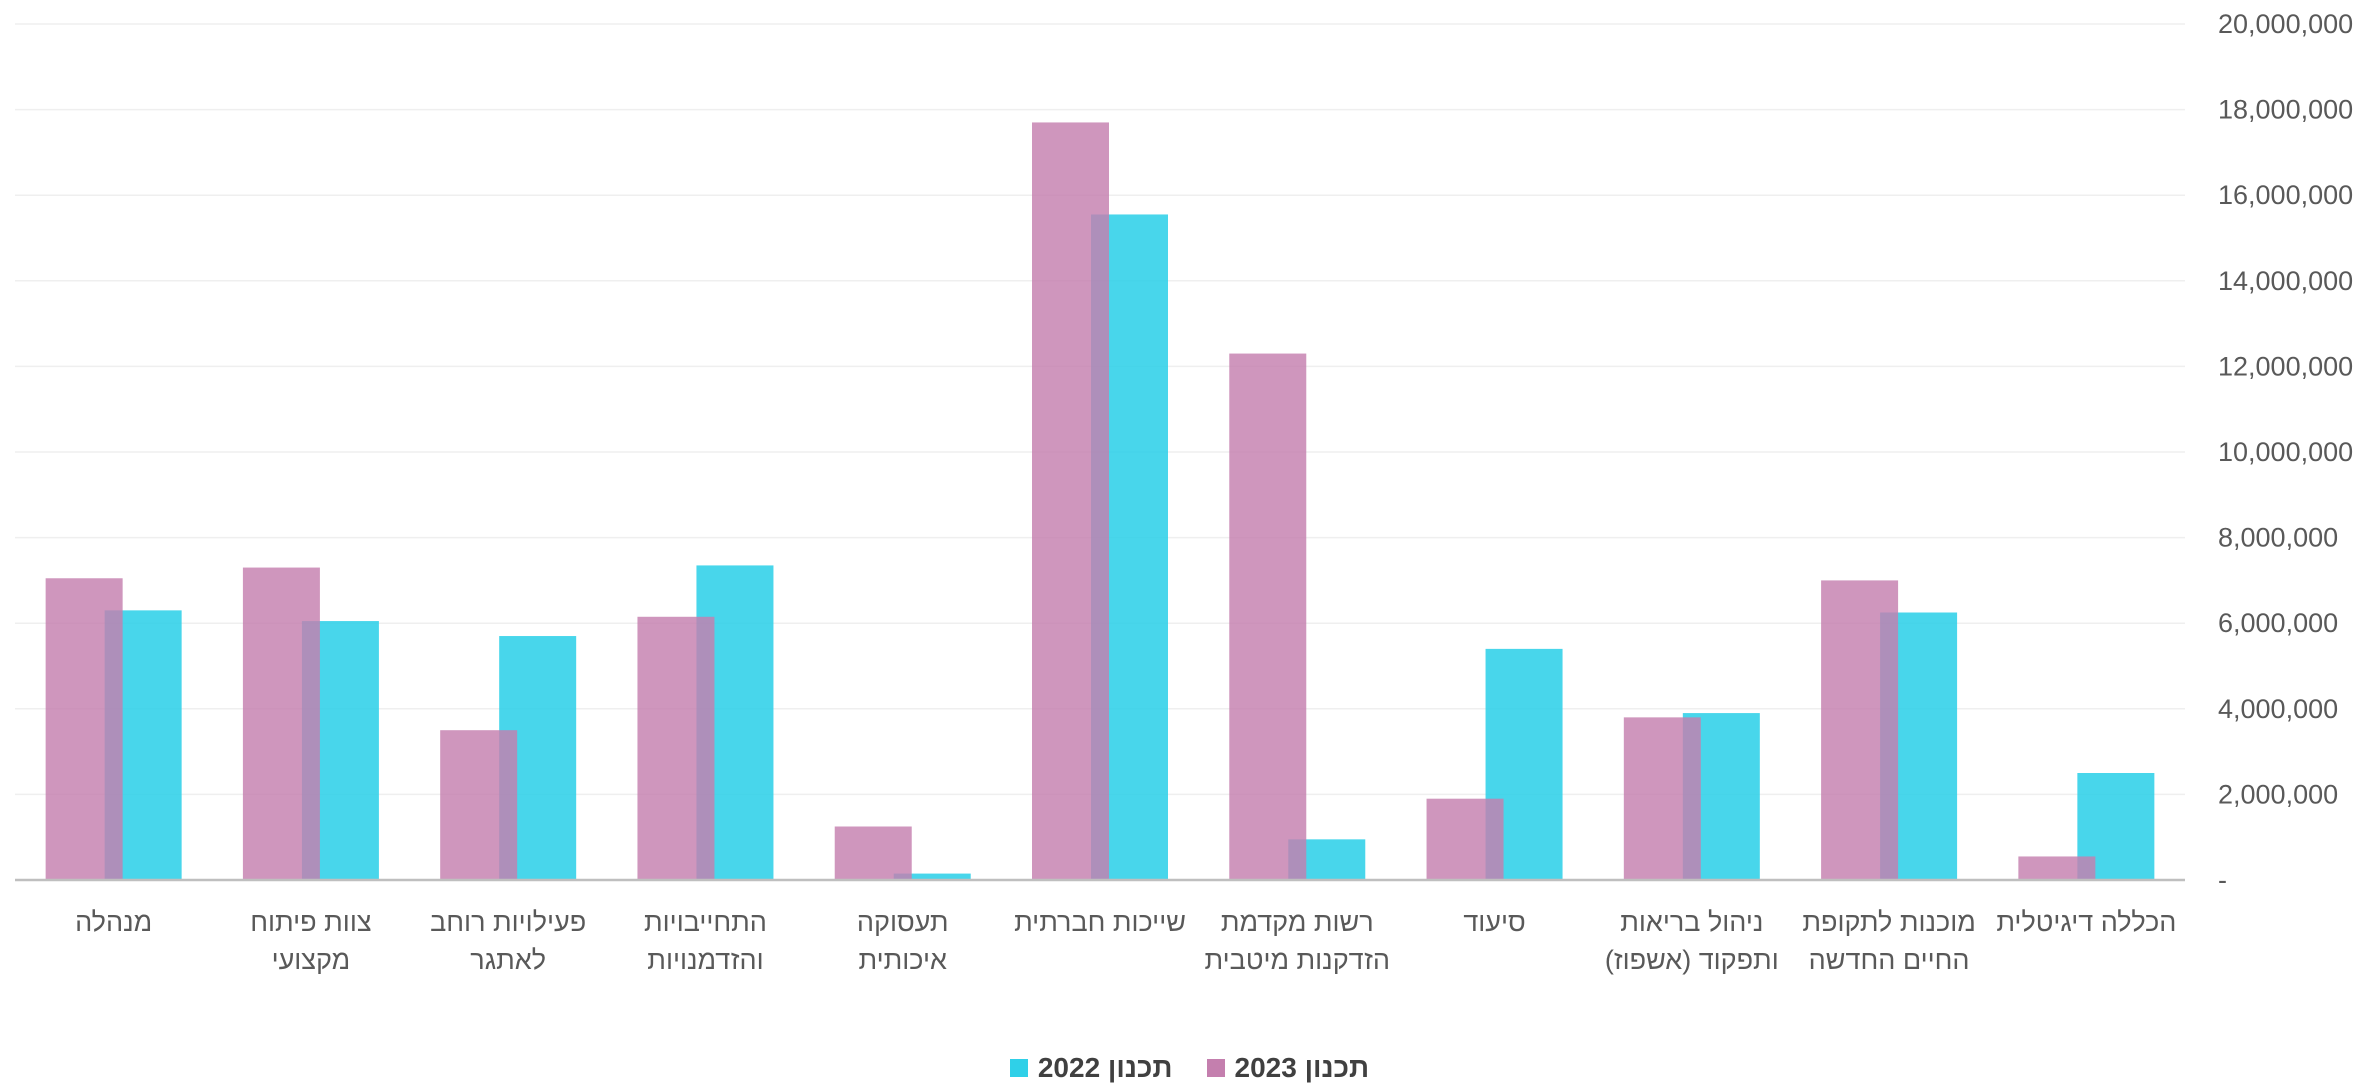  I want to click on y-tick-label: -, so click(2222, 880).